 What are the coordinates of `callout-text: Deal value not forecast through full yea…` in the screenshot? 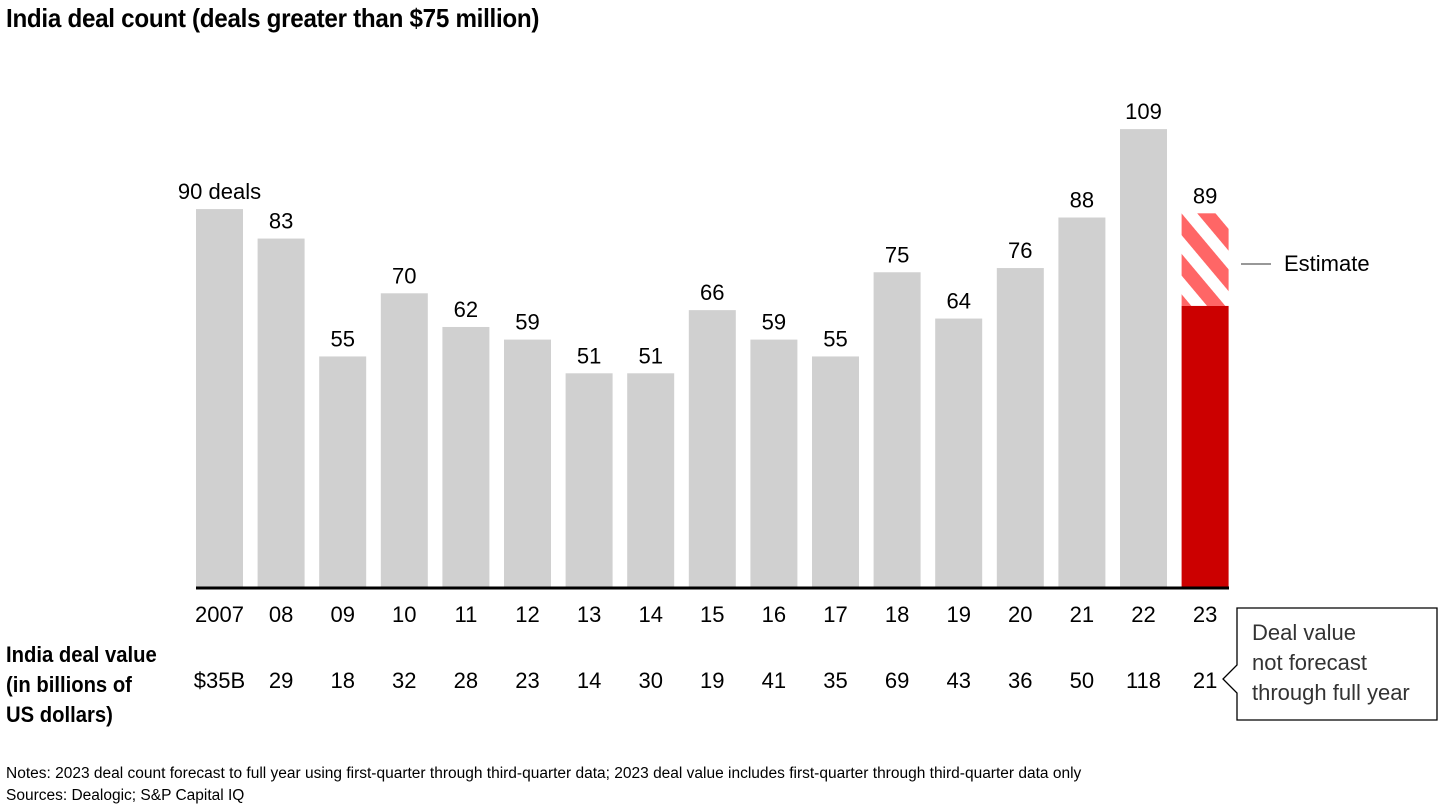 It's located at (1331, 663).